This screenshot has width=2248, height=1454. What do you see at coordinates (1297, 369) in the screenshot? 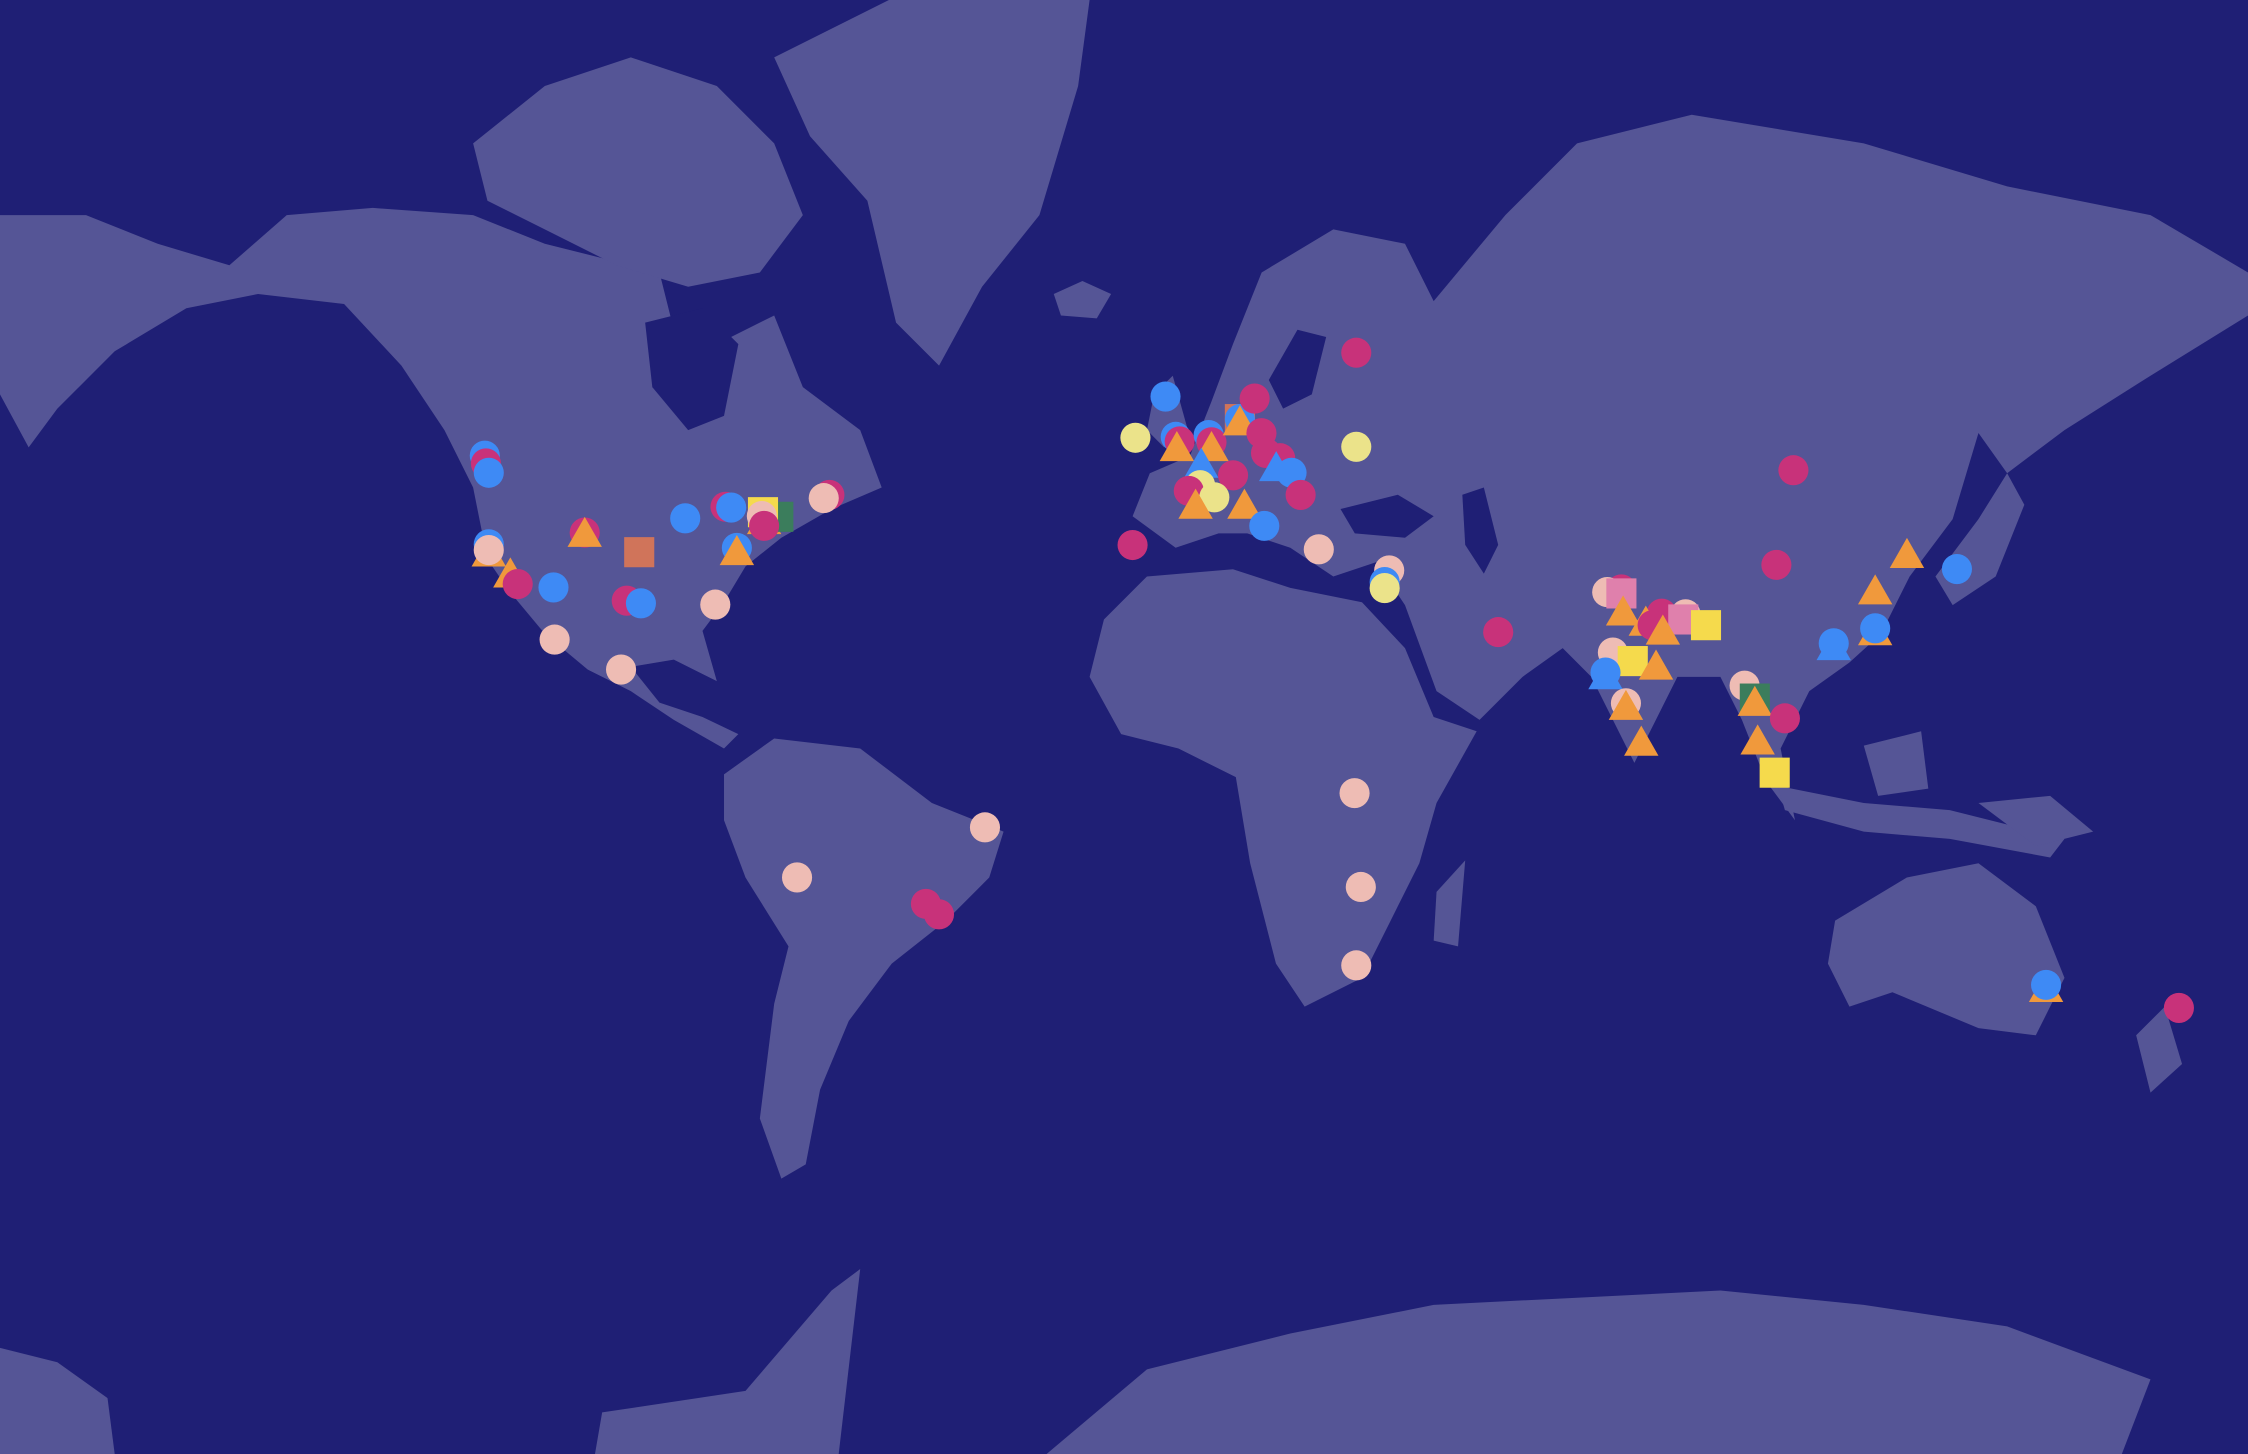
I see `baltic-sea` at bounding box center [1297, 369].